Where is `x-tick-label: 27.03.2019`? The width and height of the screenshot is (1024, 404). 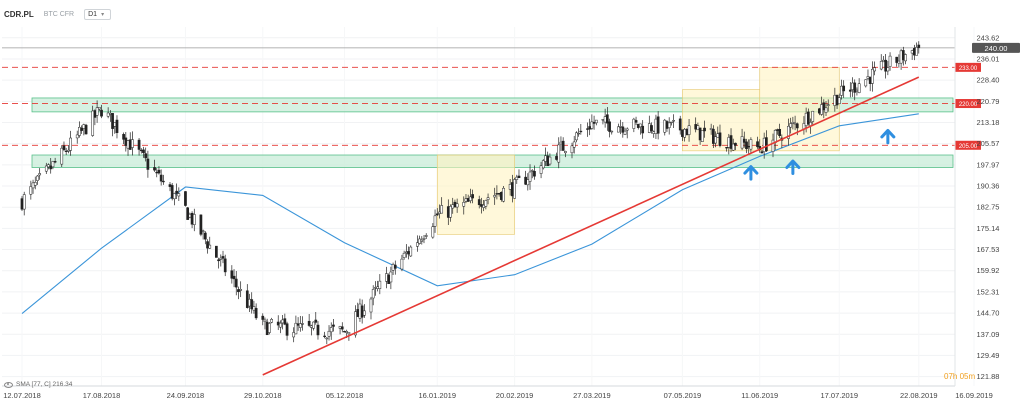 x-tick-label: 27.03.2019 is located at coordinates (592, 395).